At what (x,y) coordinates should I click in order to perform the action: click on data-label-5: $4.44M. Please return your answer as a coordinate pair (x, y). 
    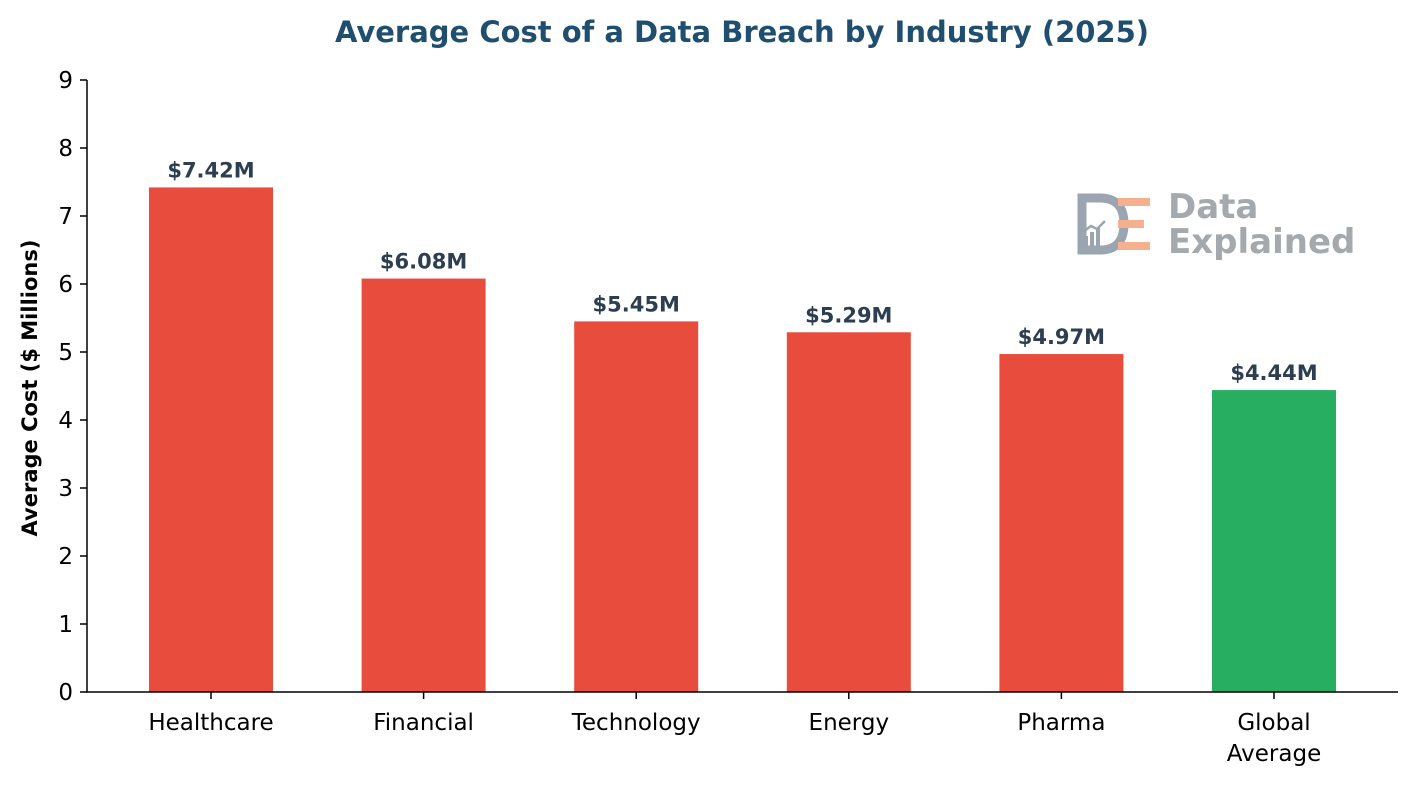
    Looking at the image, I should click on (1273, 373).